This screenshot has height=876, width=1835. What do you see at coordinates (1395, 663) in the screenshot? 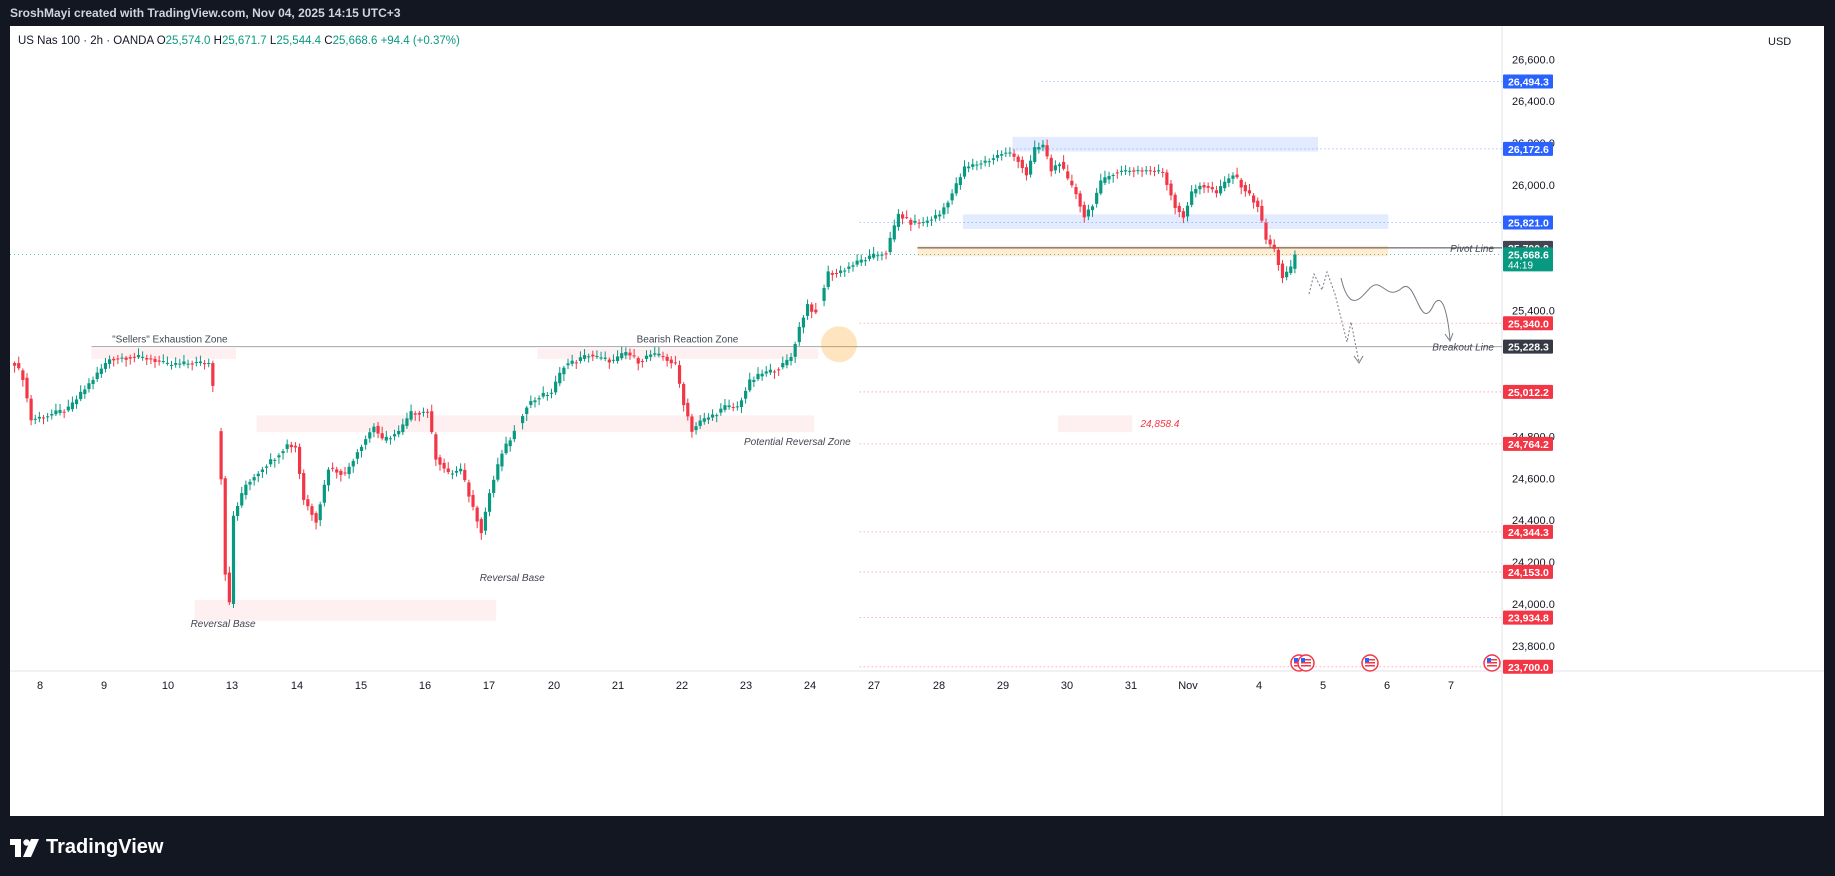
I see `economic-events` at bounding box center [1395, 663].